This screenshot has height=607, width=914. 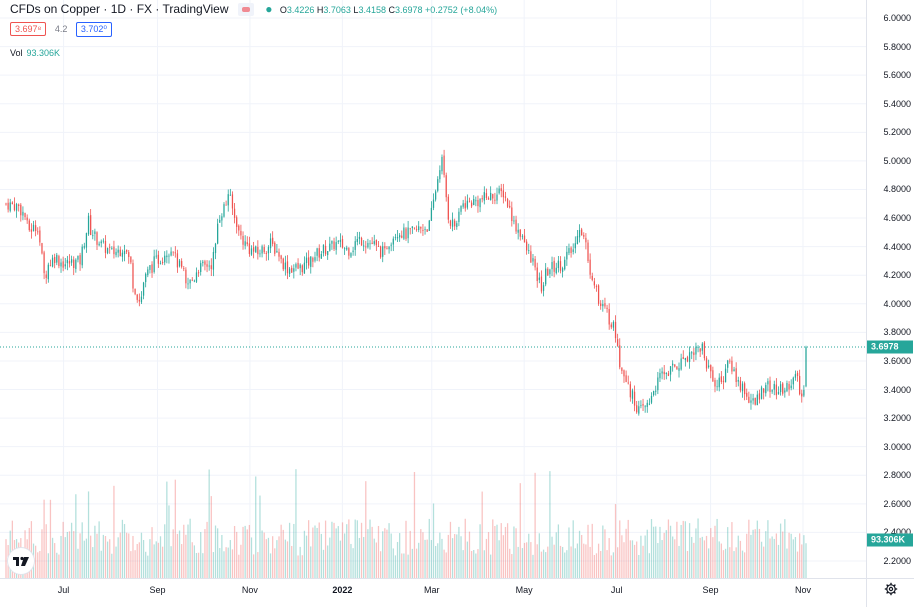 I want to click on time-tick: Mar, so click(x=432, y=590).